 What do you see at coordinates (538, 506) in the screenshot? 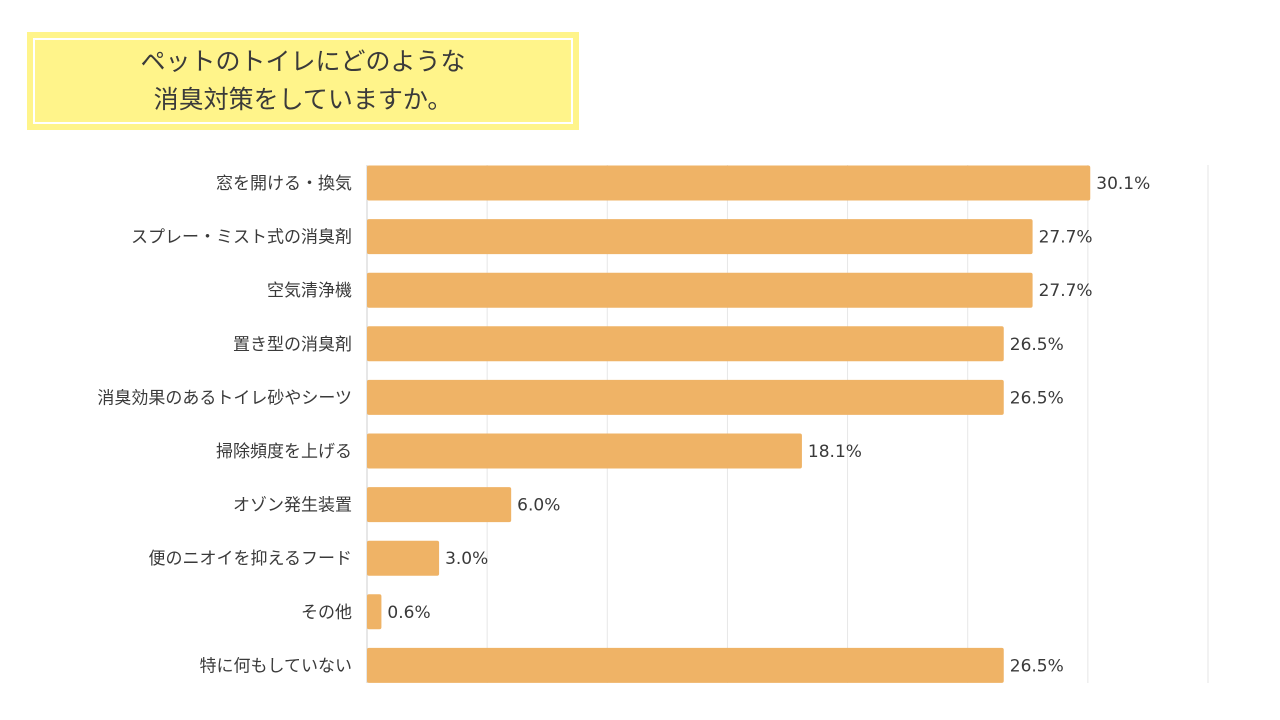
I see `value-label: 6.0%` at bounding box center [538, 506].